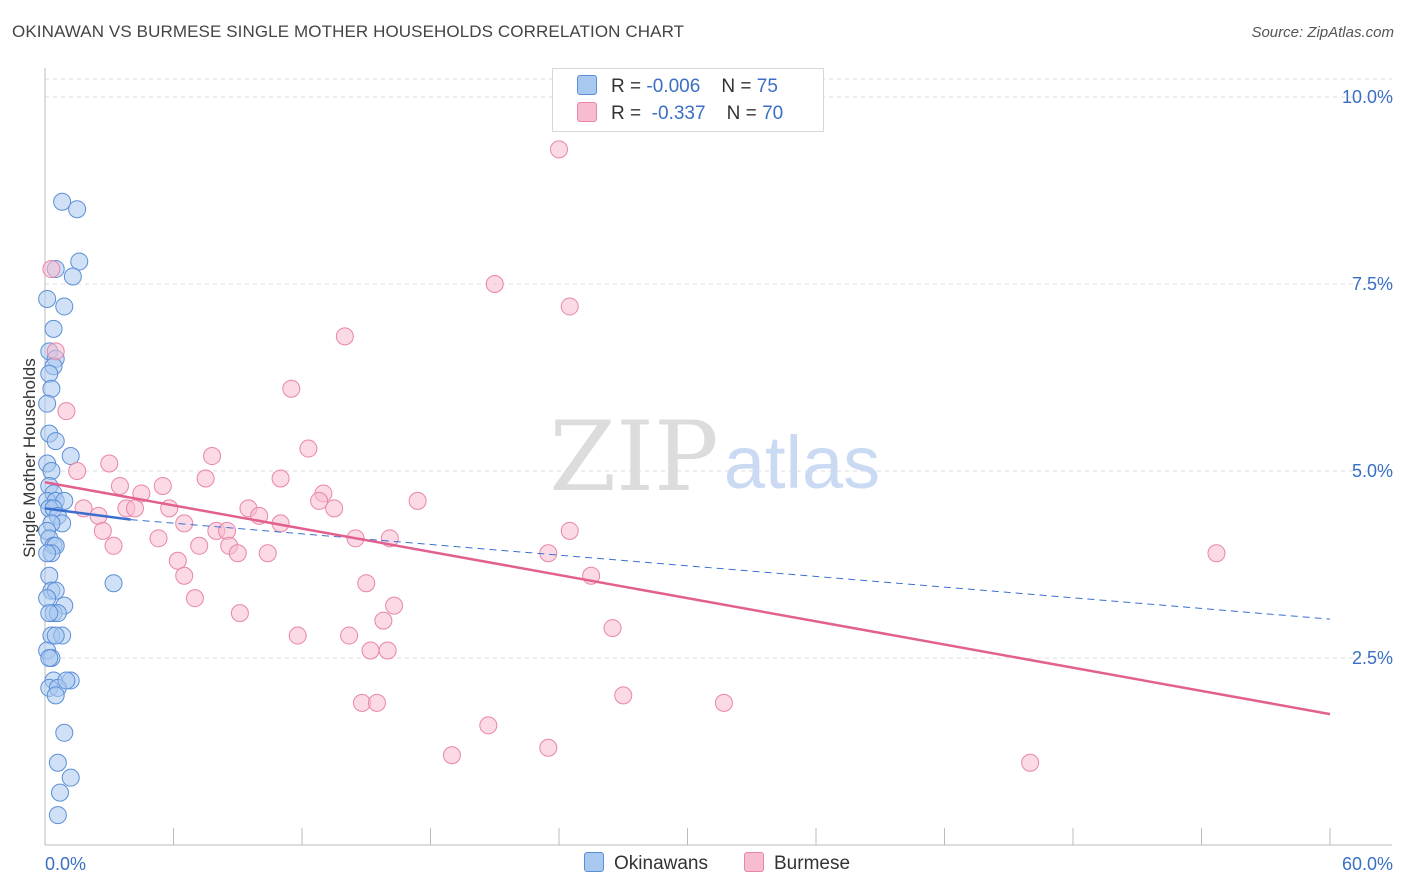 The image size is (1406, 892). I want to click on watermark-zip: ZIP, so click(633, 457).